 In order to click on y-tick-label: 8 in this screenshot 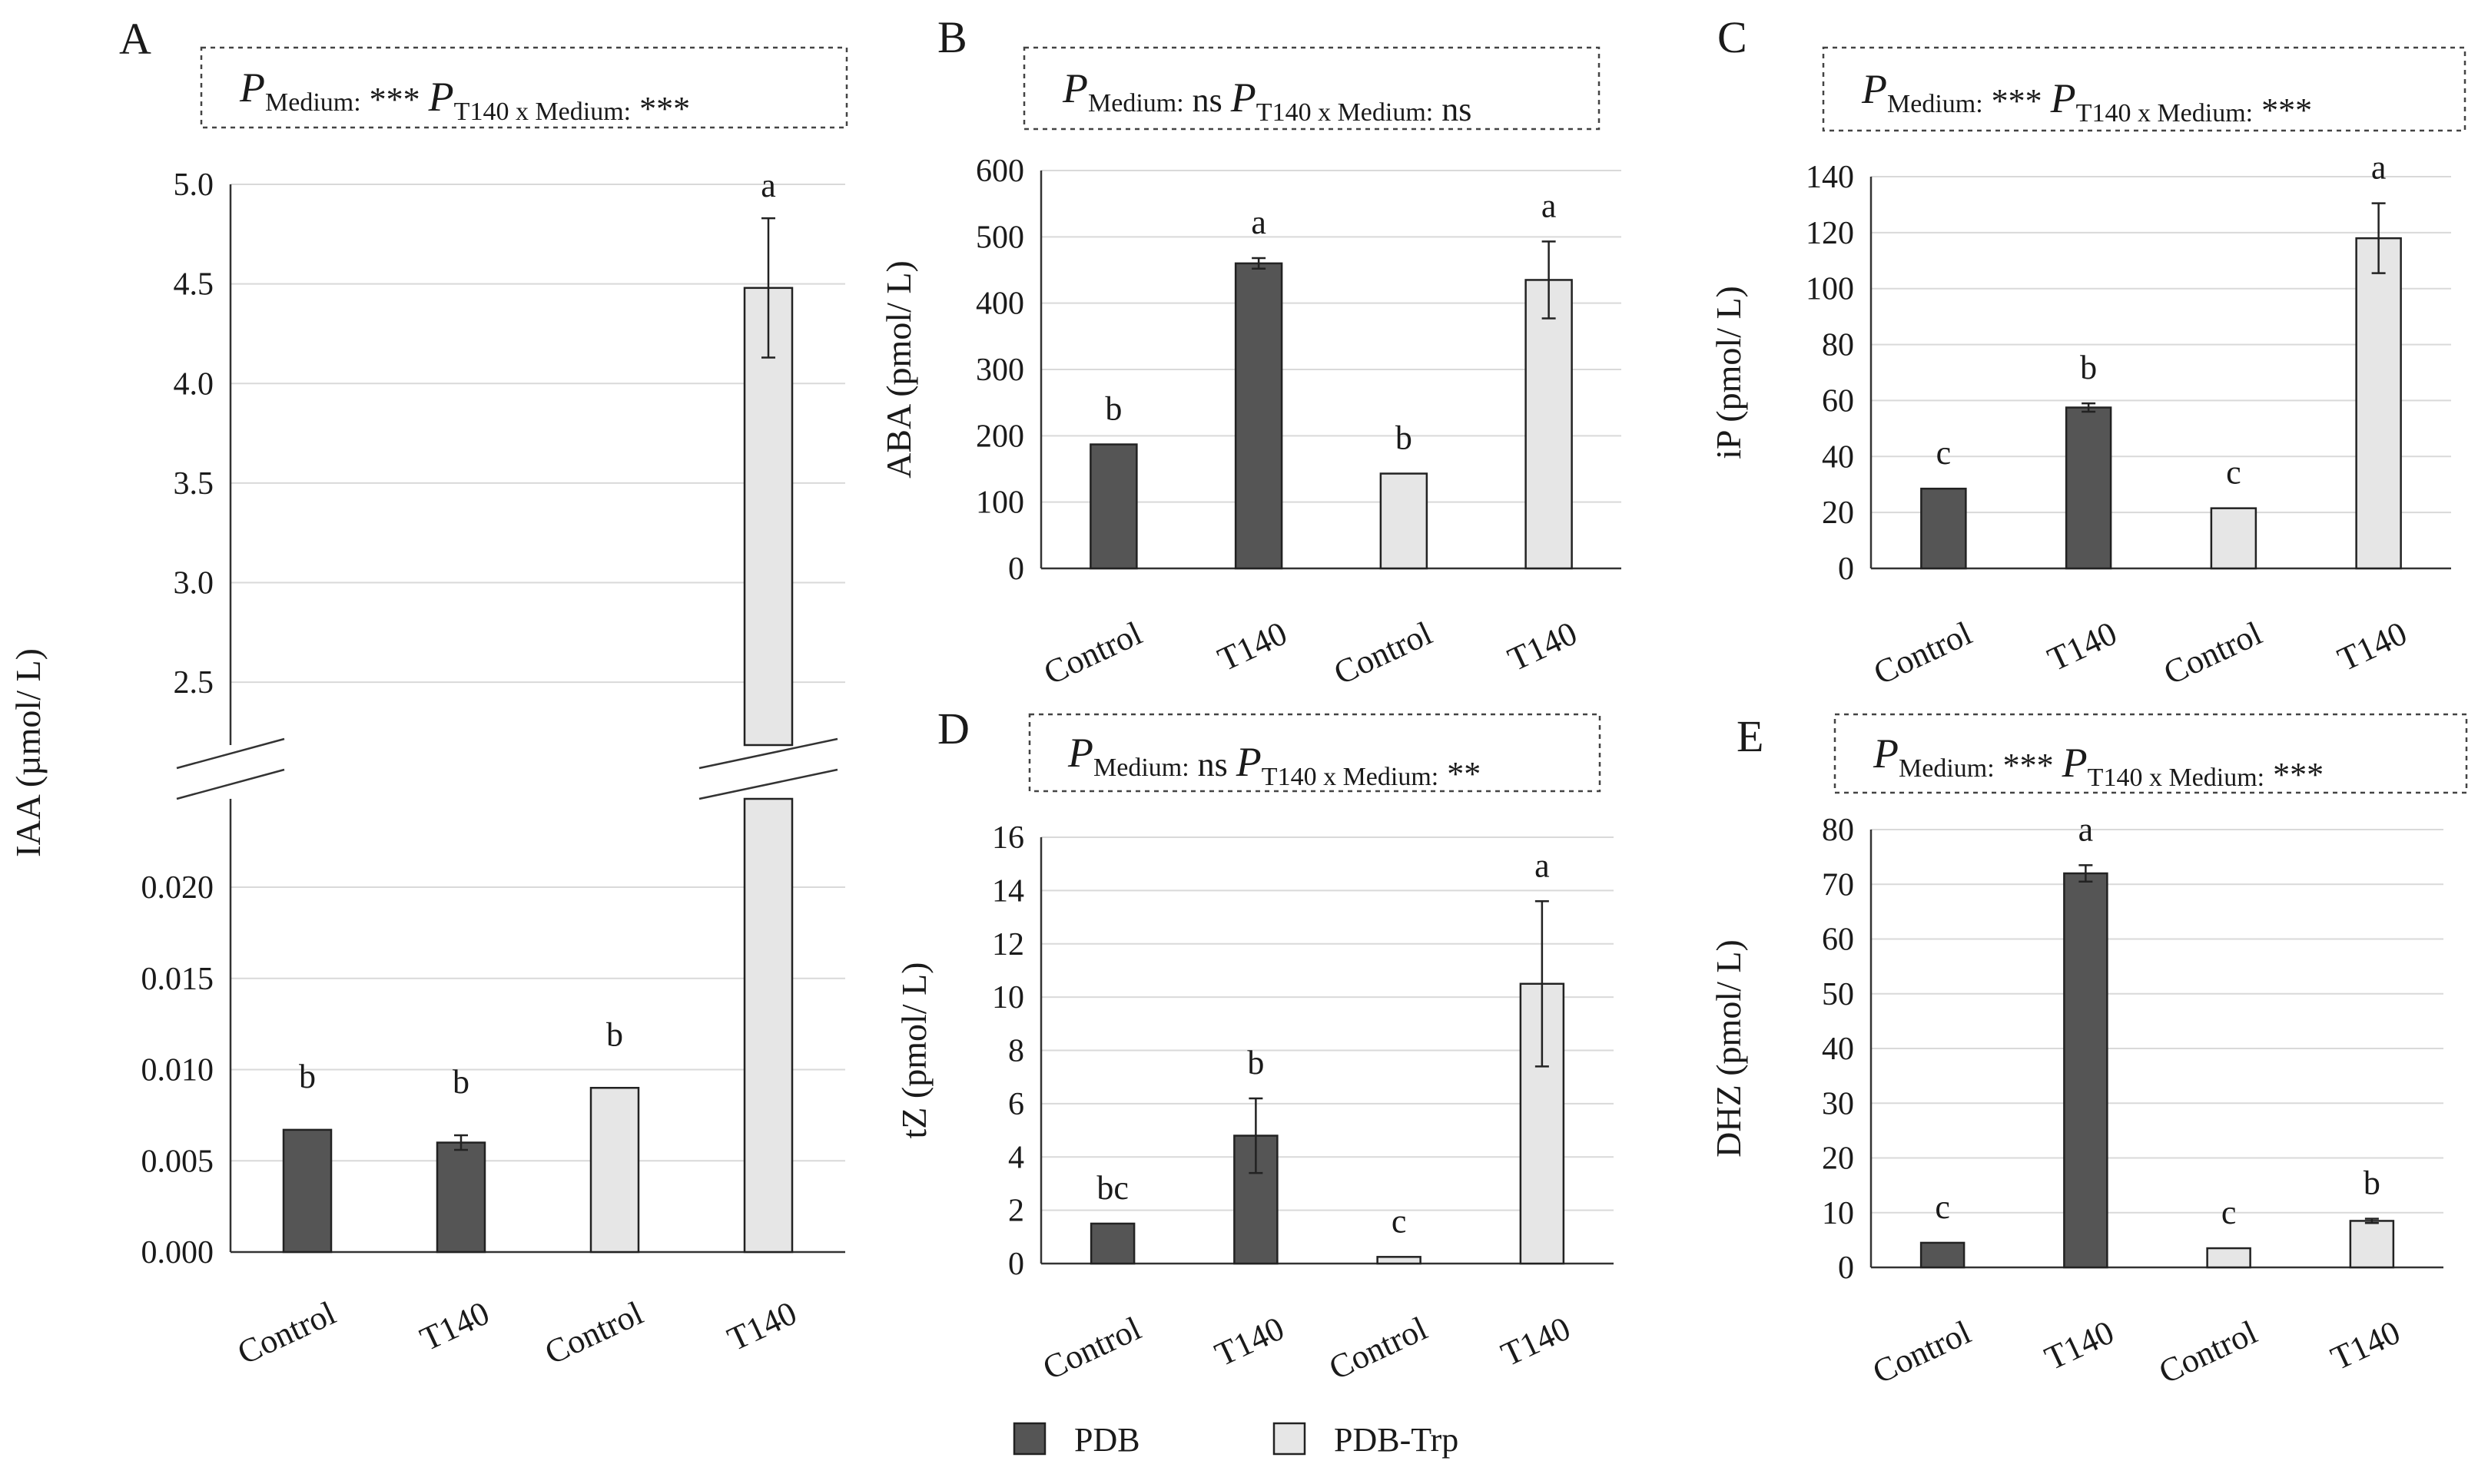, I will do `click(1016, 1051)`.